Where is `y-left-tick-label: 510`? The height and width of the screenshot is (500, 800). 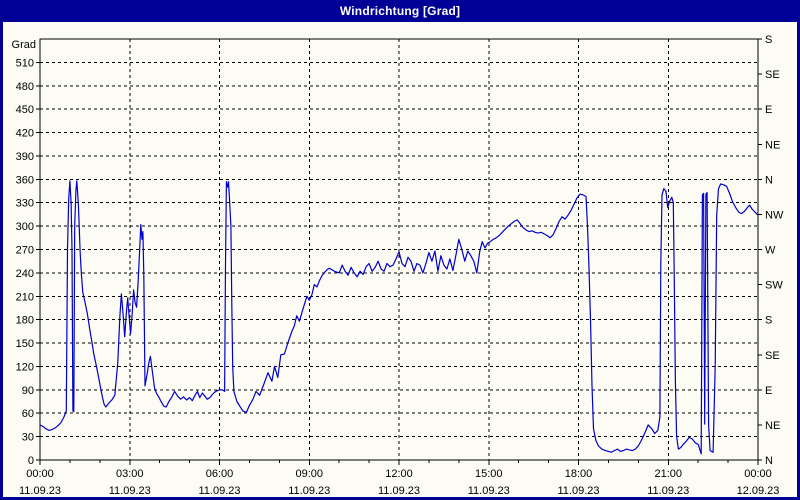 y-left-tick-label: 510 is located at coordinates (25, 63).